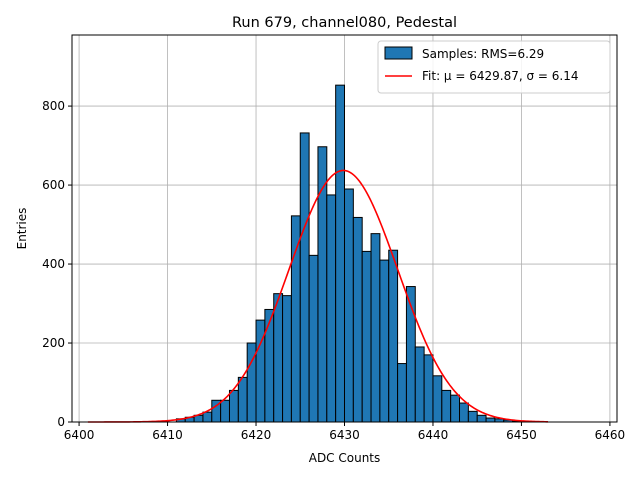  I want to click on legend-samples-swatch, so click(398, 53).